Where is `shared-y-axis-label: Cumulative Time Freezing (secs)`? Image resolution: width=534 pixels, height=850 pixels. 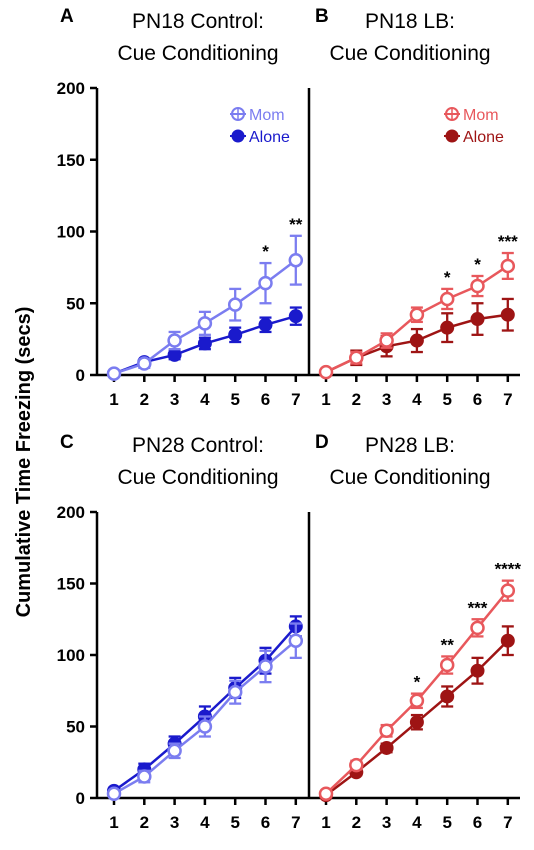 shared-y-axis-label: Cumulative Time Freezing (secs) is located at coordinates (24, 462).